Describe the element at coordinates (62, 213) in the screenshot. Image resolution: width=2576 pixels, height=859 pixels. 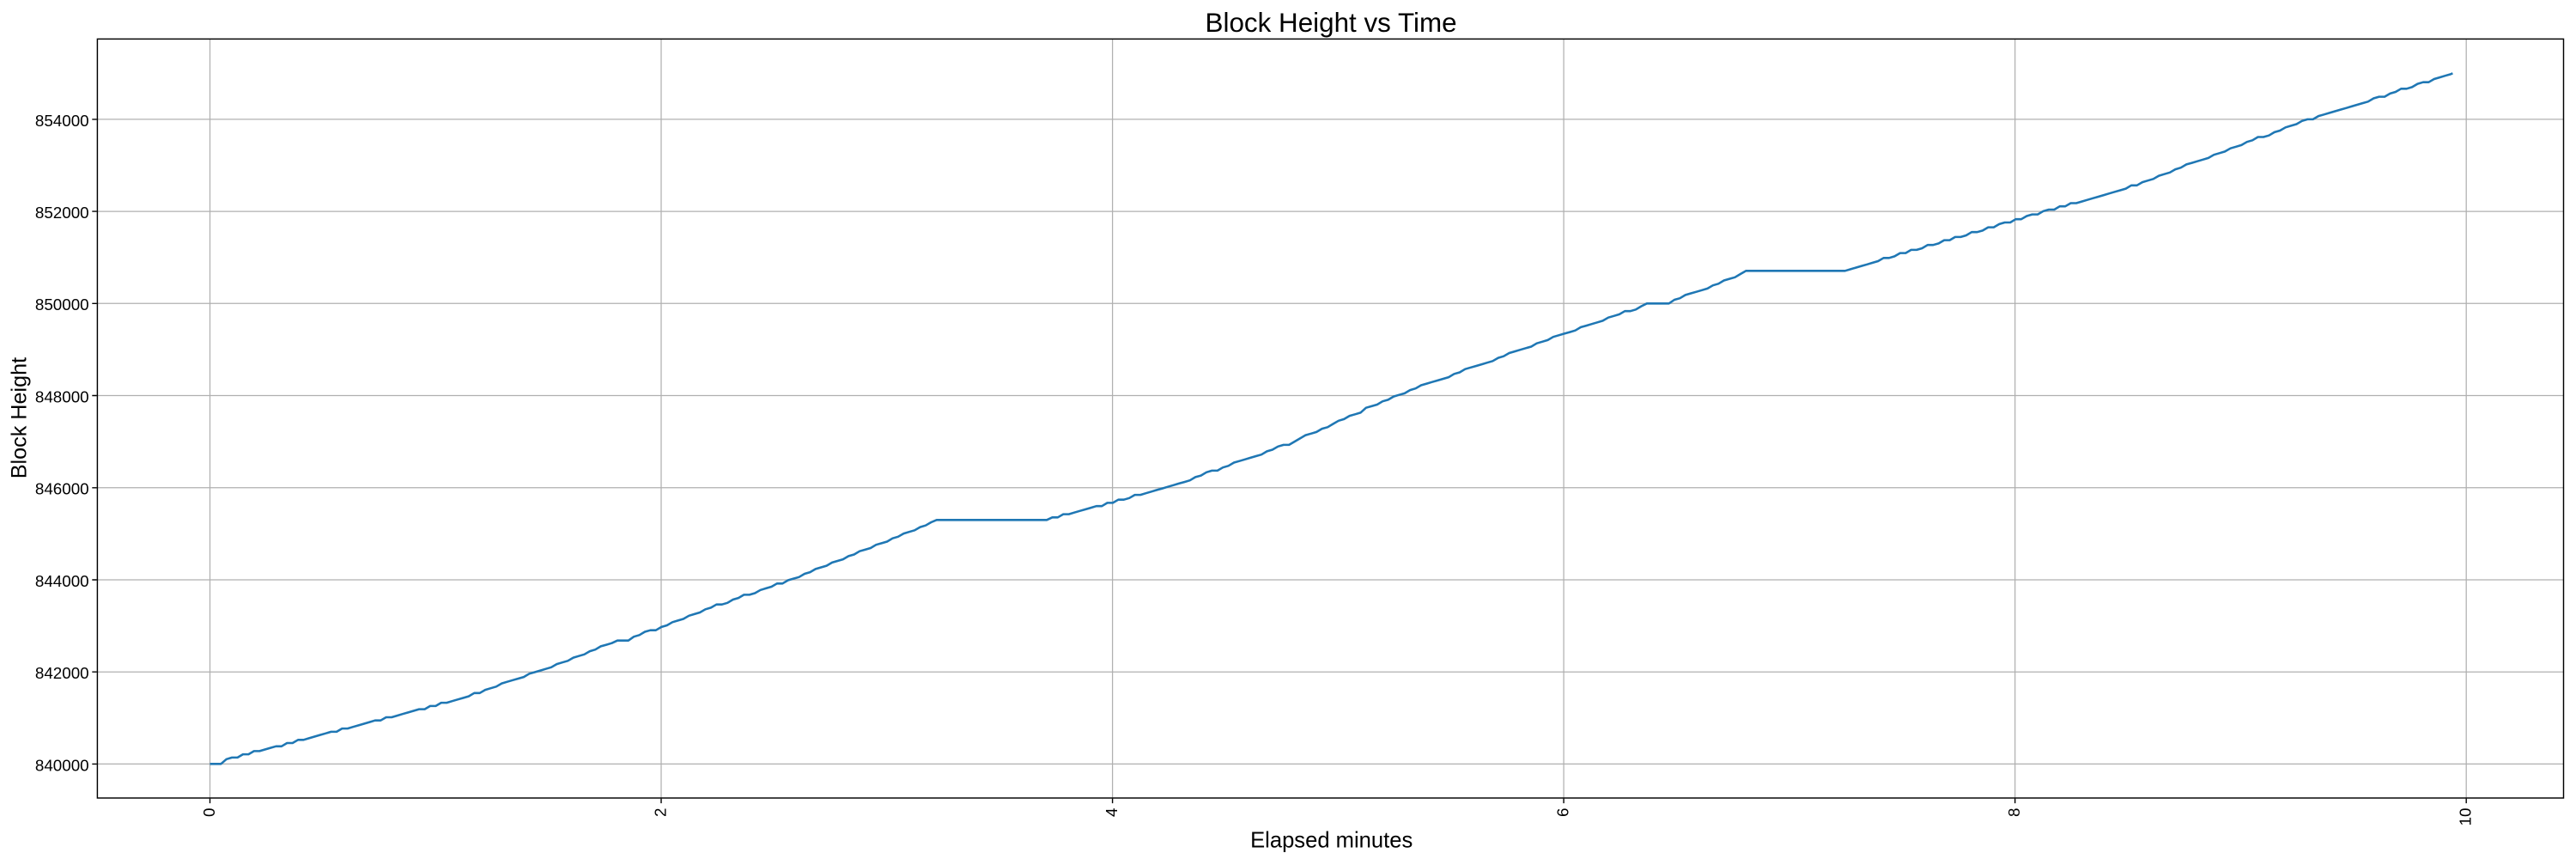
I see `svg-text: 852000` at that location.